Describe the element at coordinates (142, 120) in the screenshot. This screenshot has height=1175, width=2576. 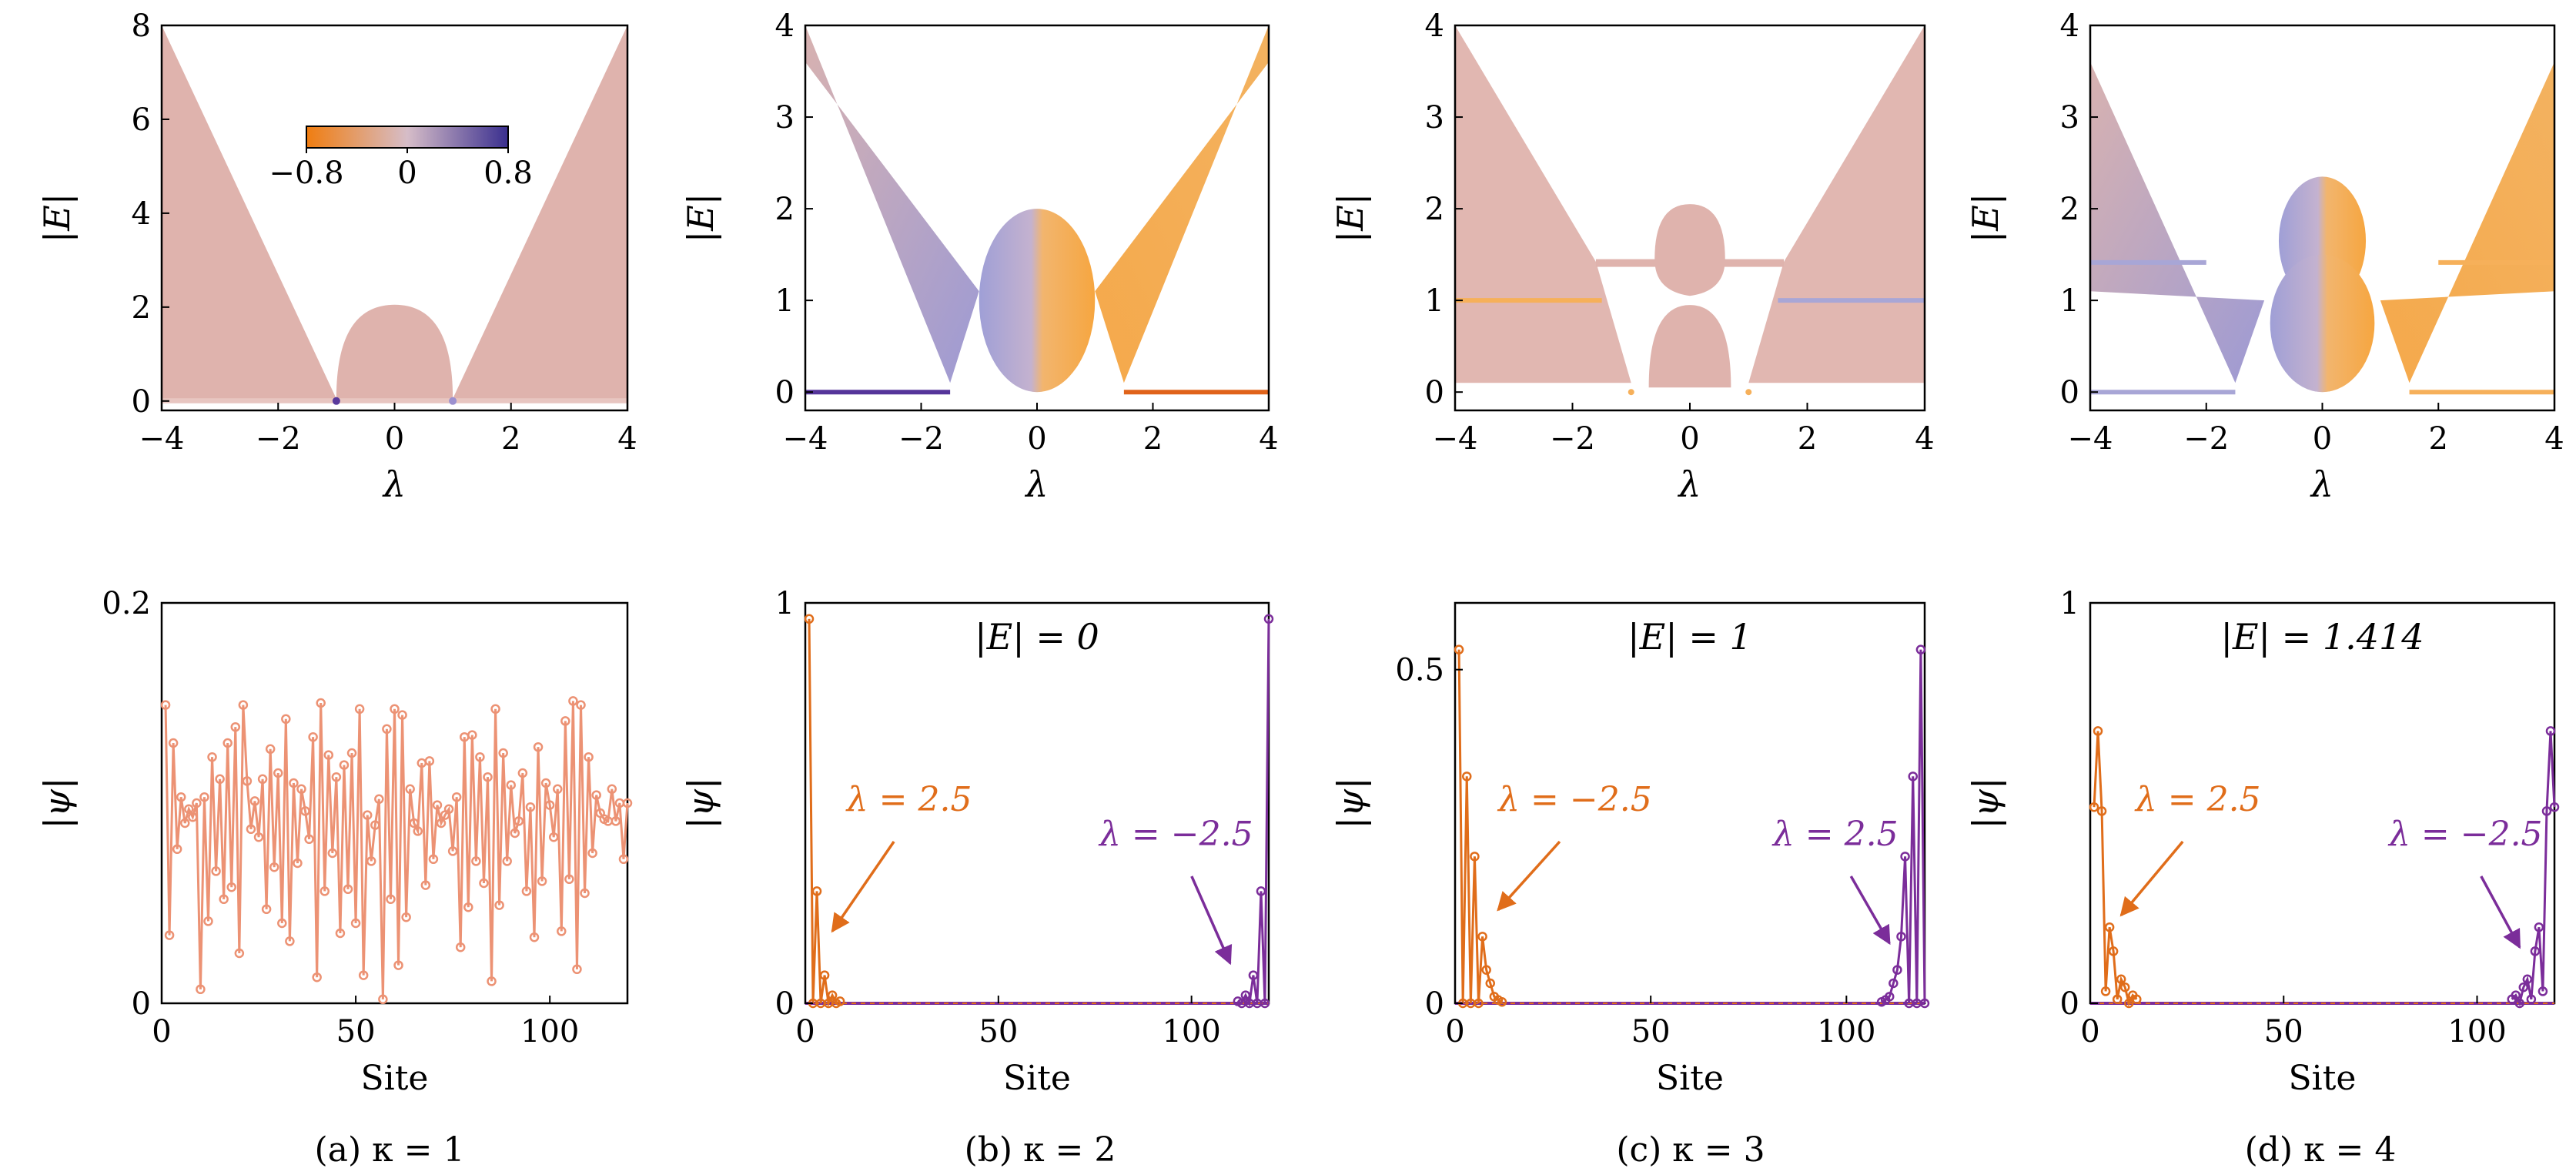
I see `y-tick-label: 6` at that location.